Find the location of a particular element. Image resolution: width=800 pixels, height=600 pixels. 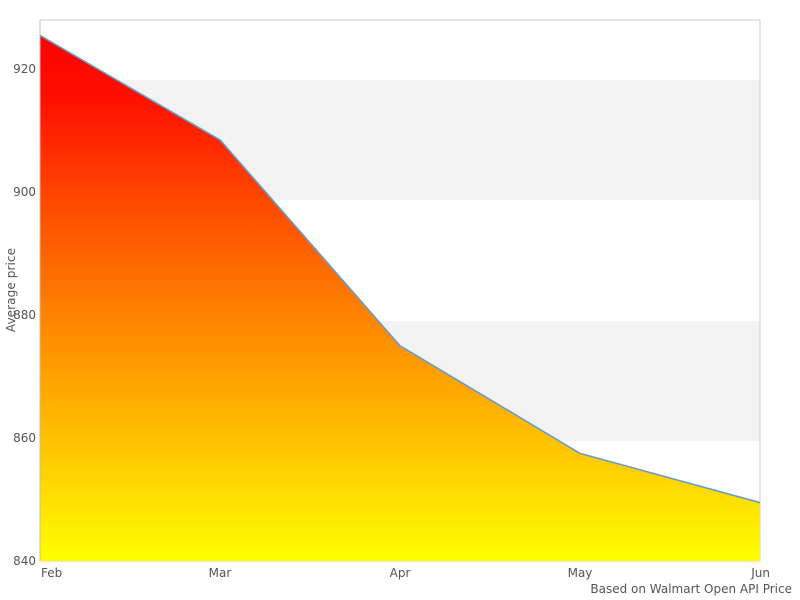

y-tick-label-840: 840 is located at coordinates (24, 561).